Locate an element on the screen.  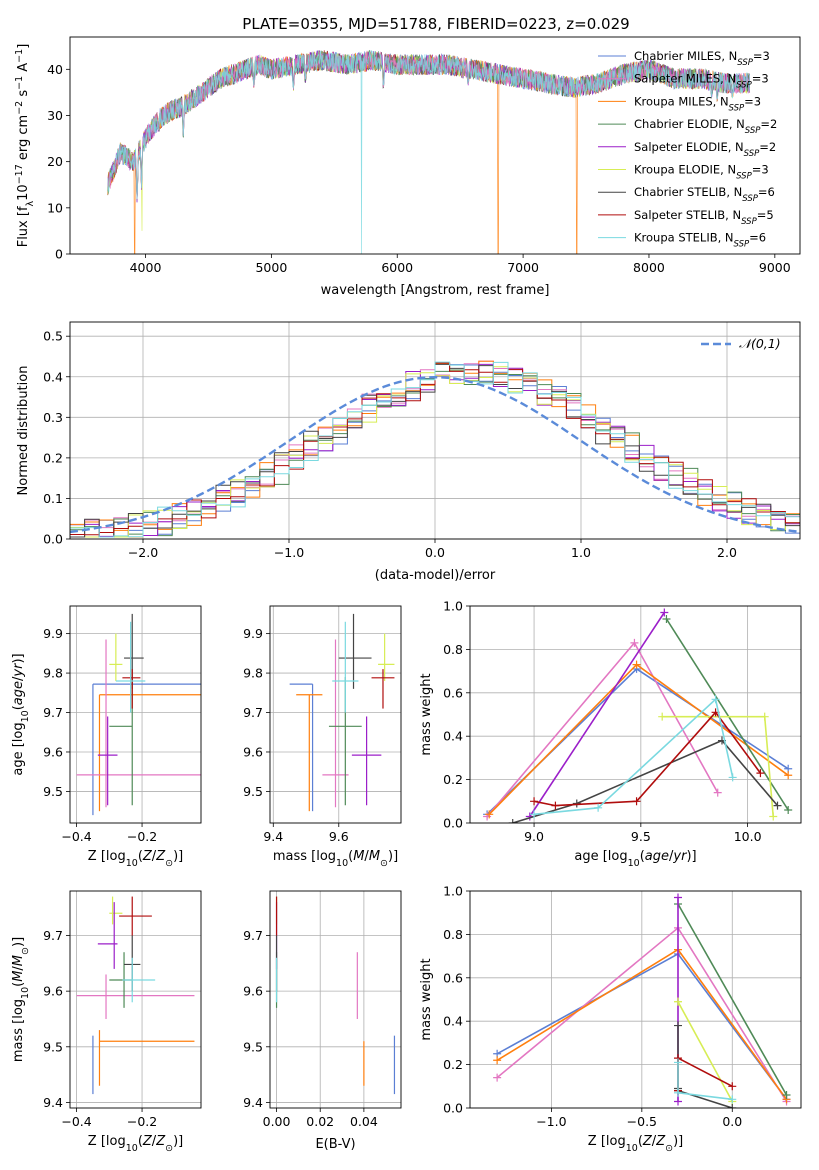
x-tick-label: 5000 is located at coordinates (271, 267).